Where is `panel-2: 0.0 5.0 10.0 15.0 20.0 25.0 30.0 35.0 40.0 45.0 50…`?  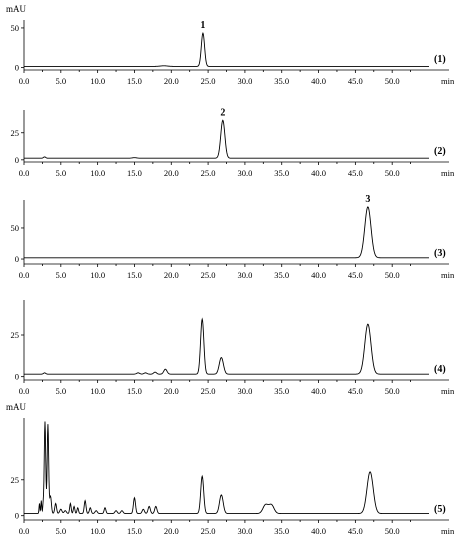
panel-2: 0.0 5.0 10.0 15.0 20.0 25.0 30.0 35.0 40.0 45.0 50… is located at coordinates (233, 142).